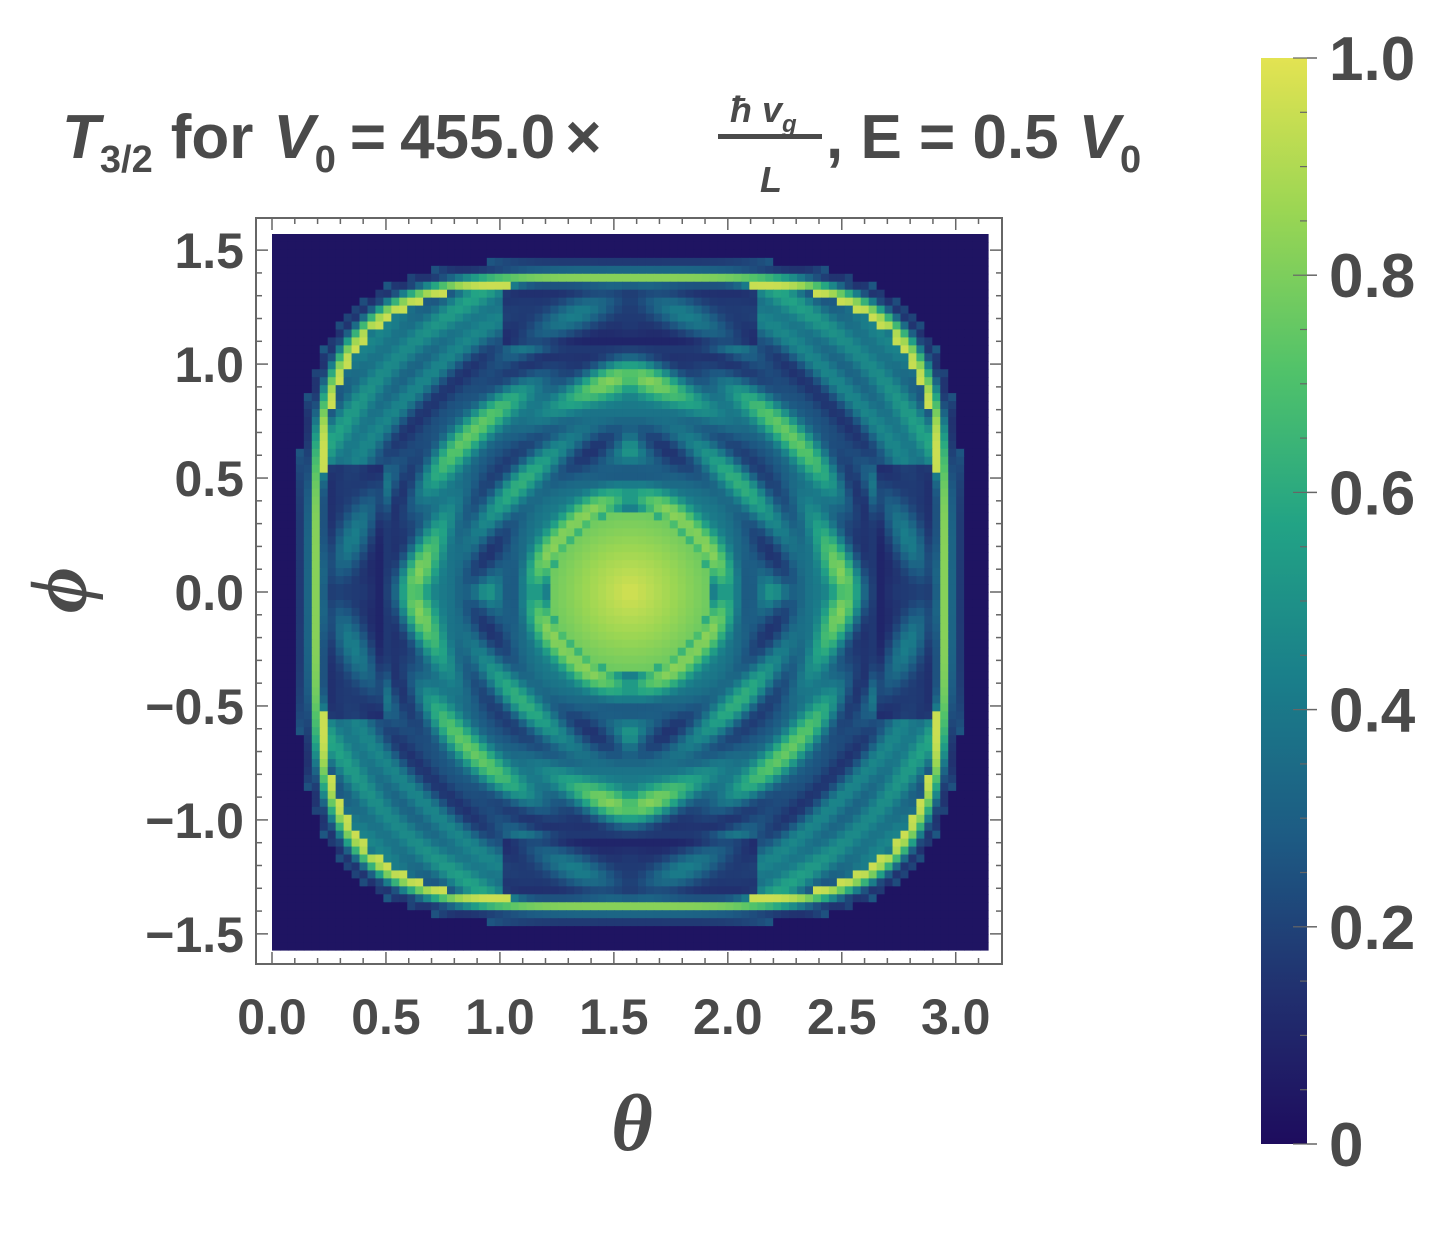 The width and height of the screenshot is (1434, 1240). I want to click on chart-title: T3/2 for V0 = 455.0 × ħ vg L , E = 0.5 V0, so click(601, 144).